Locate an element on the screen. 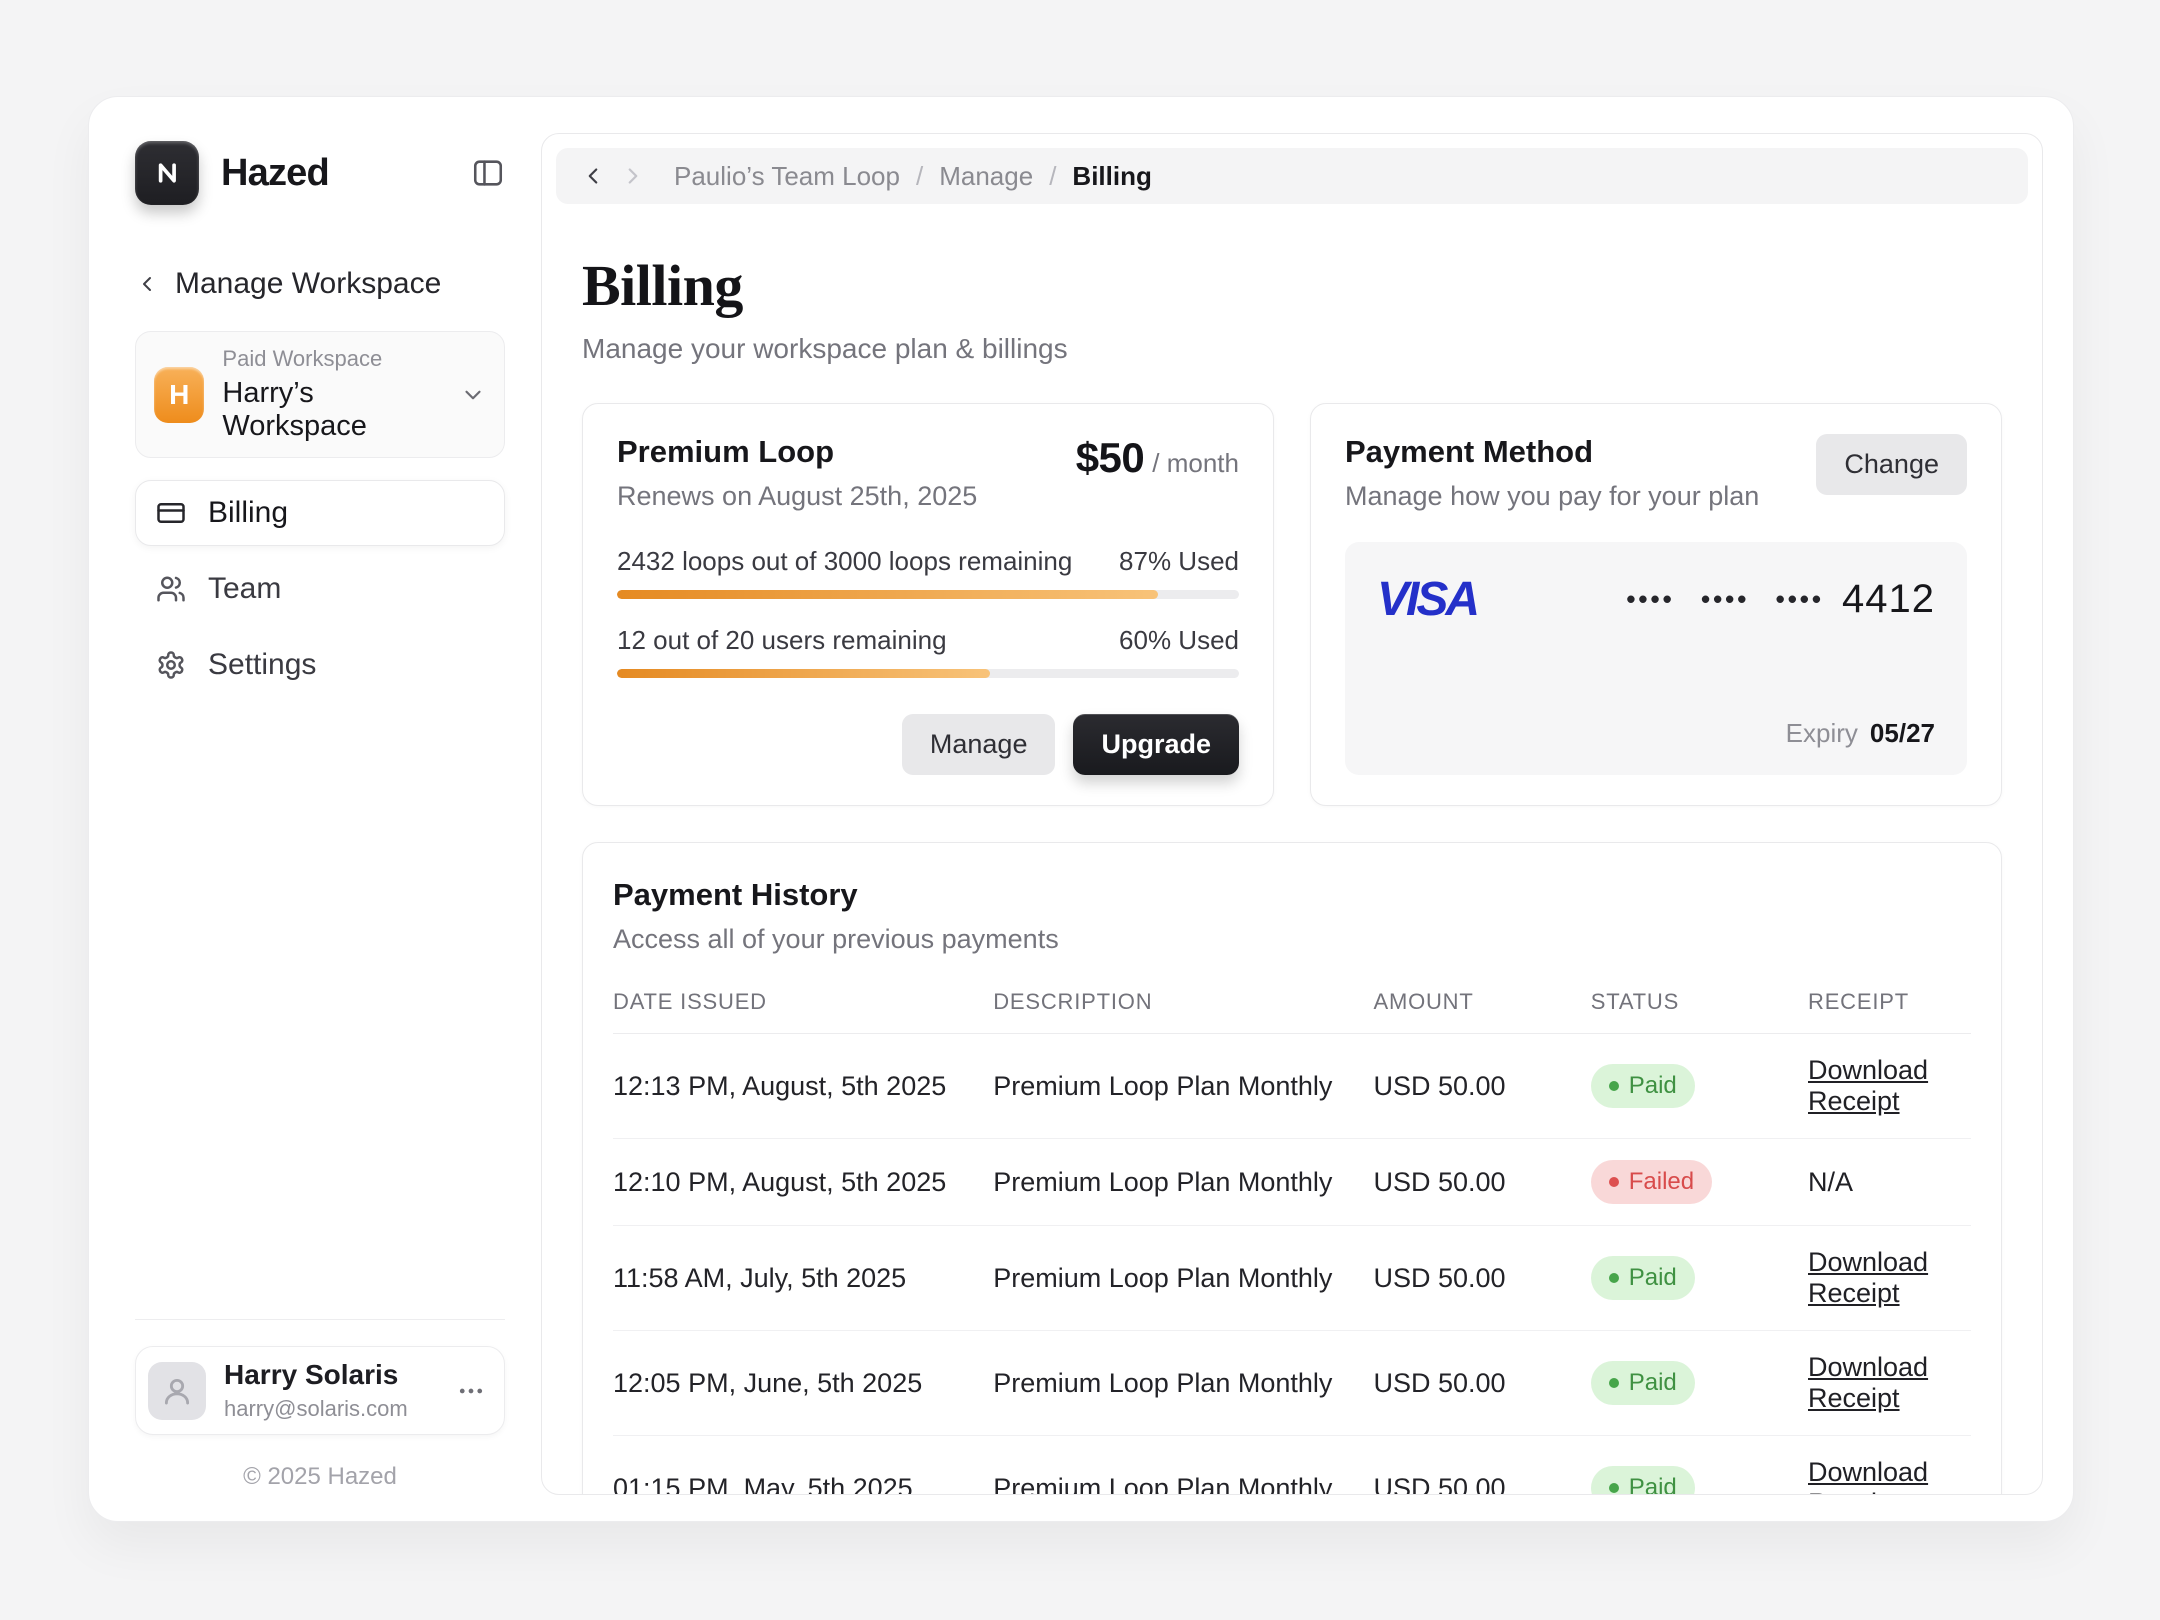  row-date: 01:15 PM, May, 5th 2025 is located at coordinates (763, 1483).